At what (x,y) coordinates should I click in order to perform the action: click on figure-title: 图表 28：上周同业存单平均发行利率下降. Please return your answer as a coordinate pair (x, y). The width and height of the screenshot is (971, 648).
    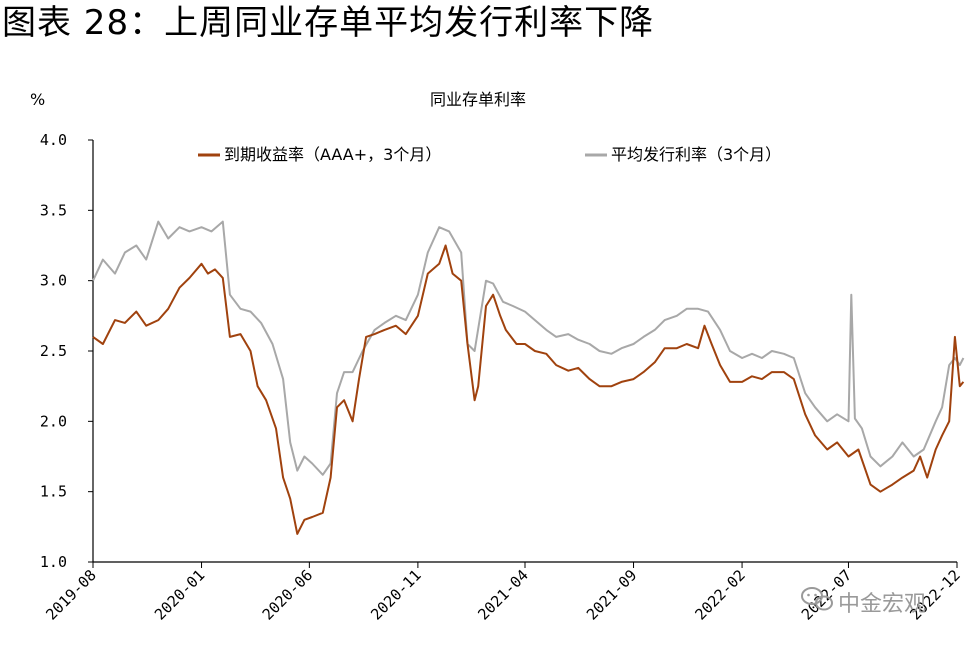
    Looking at the image, I should click on (328, 23).